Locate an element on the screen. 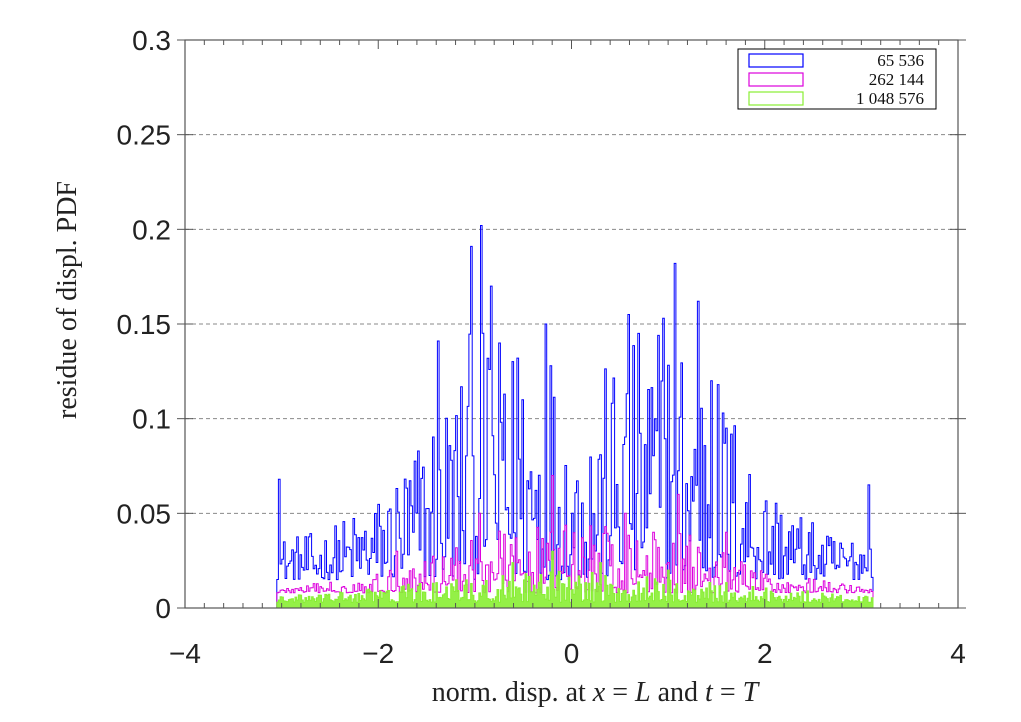  y-axis-label: residue of displ. PDF is located at coordinates (67, 300).